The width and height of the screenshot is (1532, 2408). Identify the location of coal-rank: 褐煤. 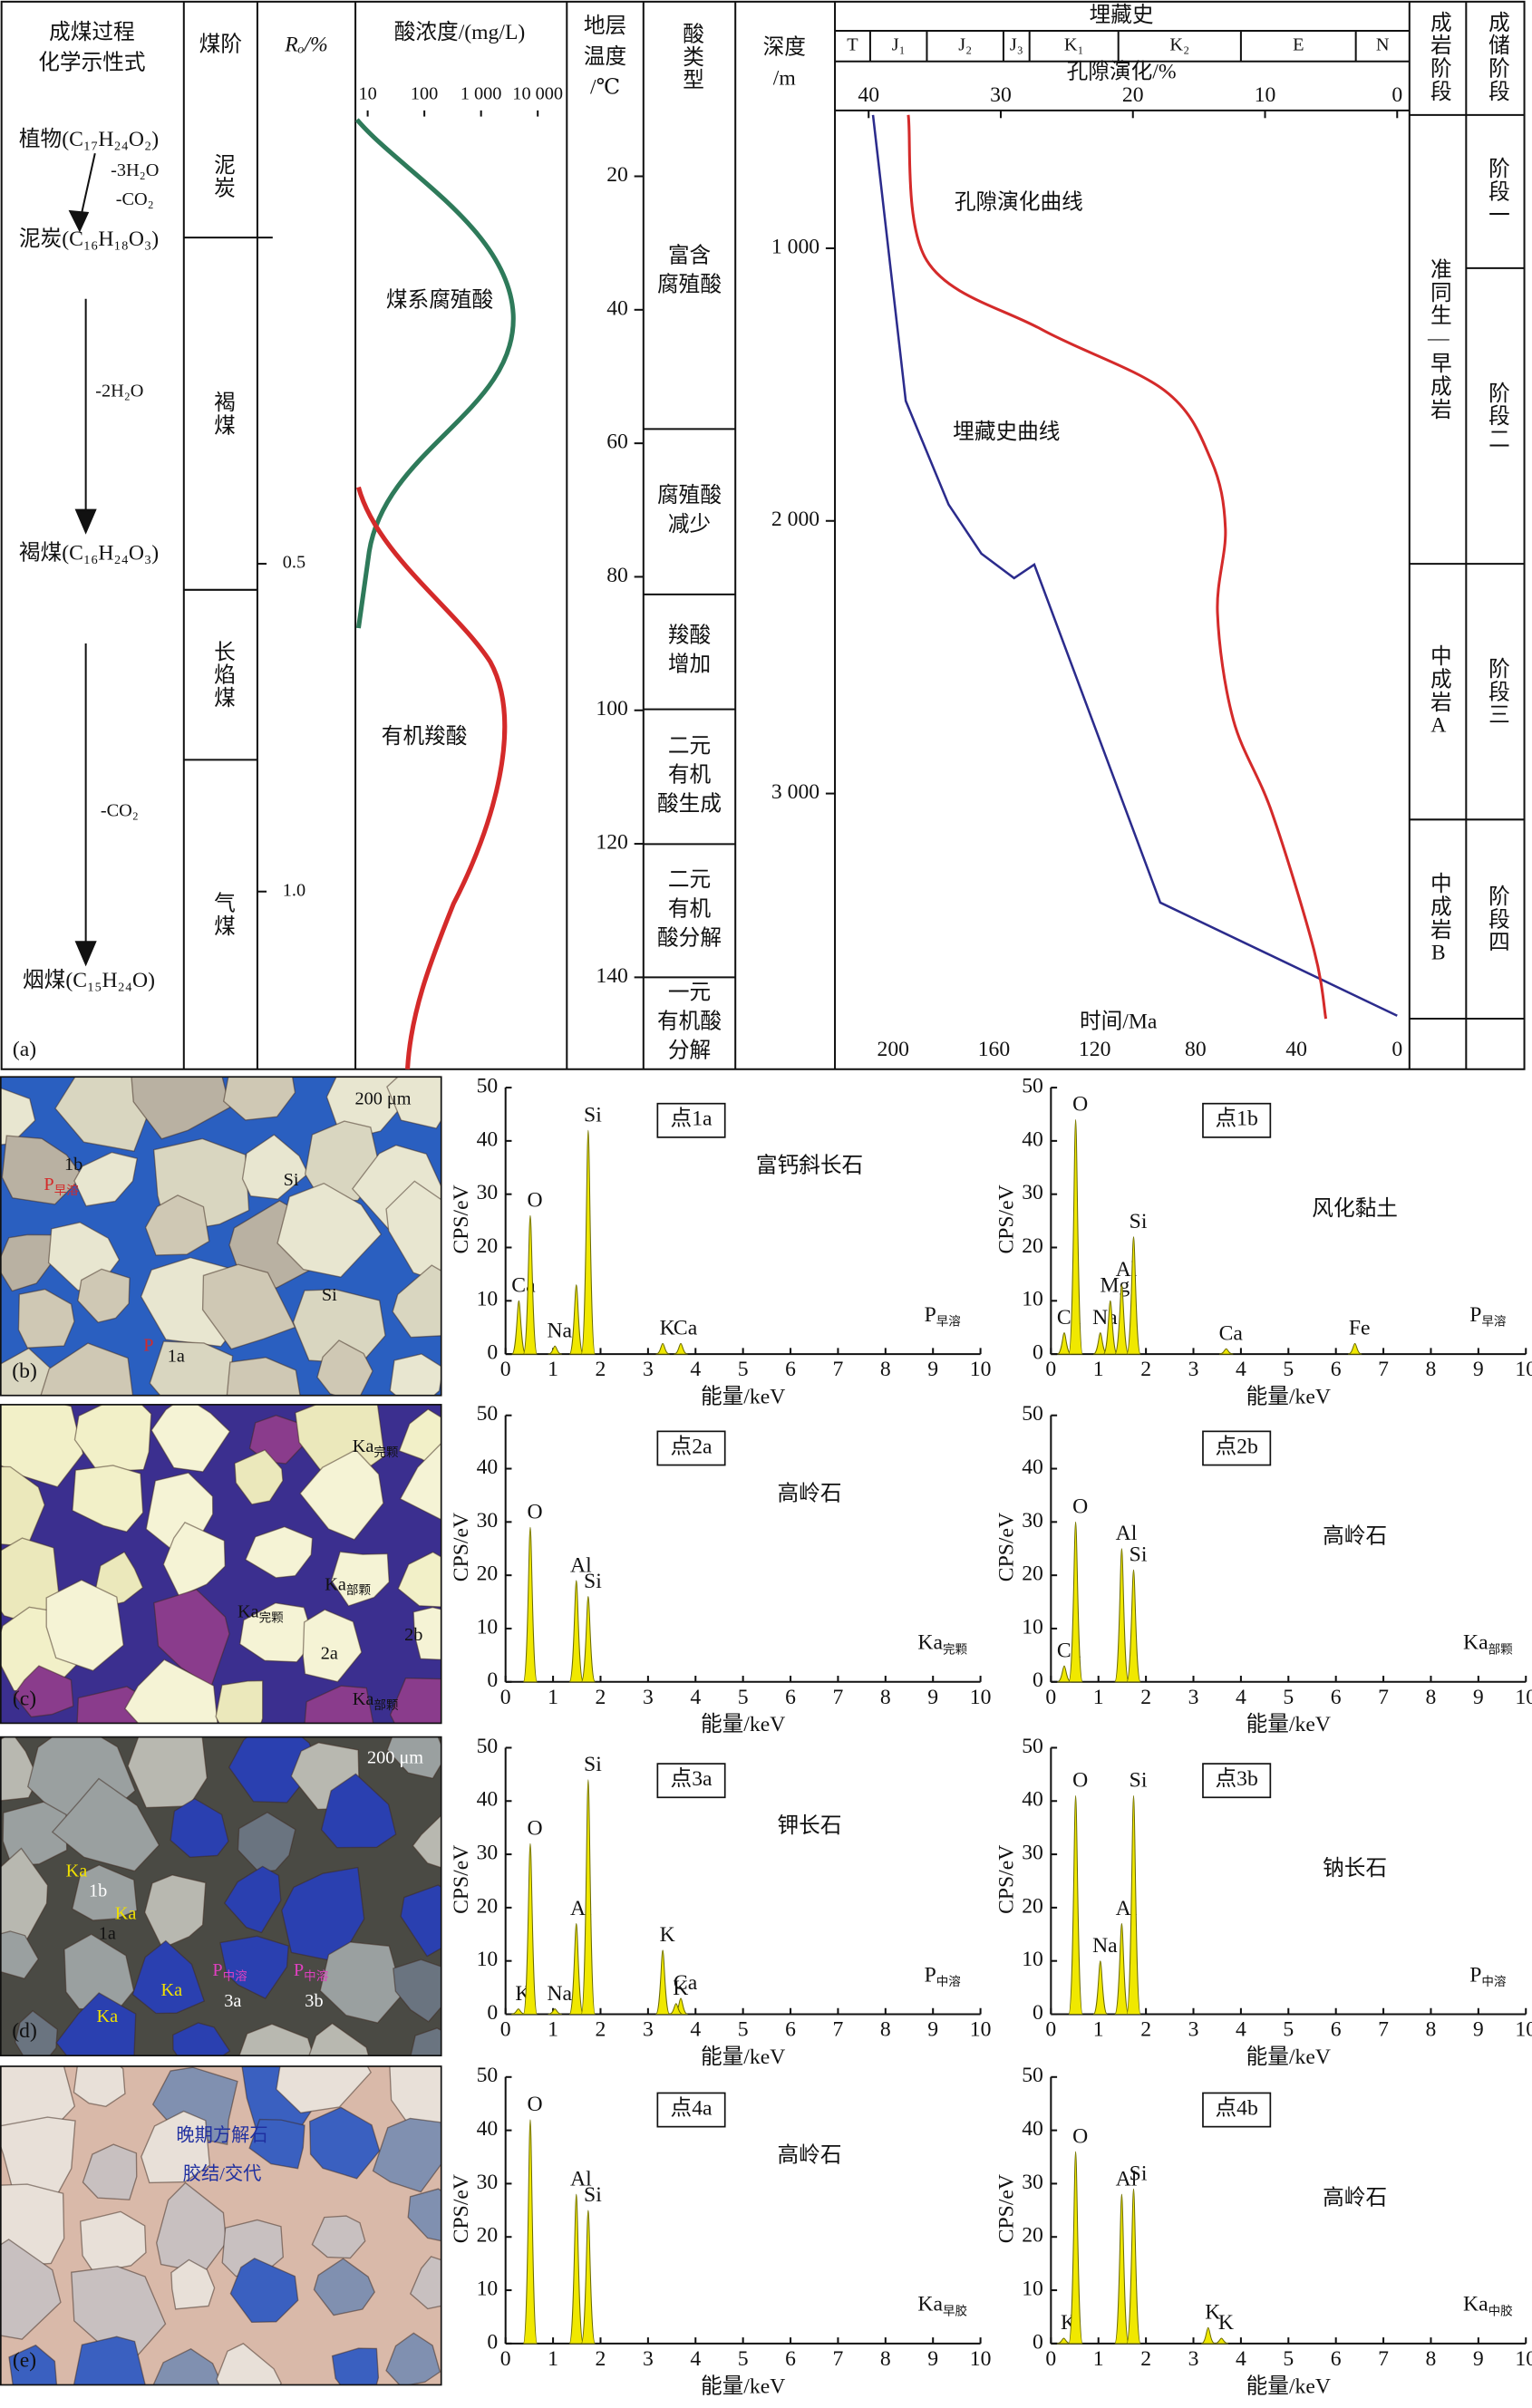
(223, 414).